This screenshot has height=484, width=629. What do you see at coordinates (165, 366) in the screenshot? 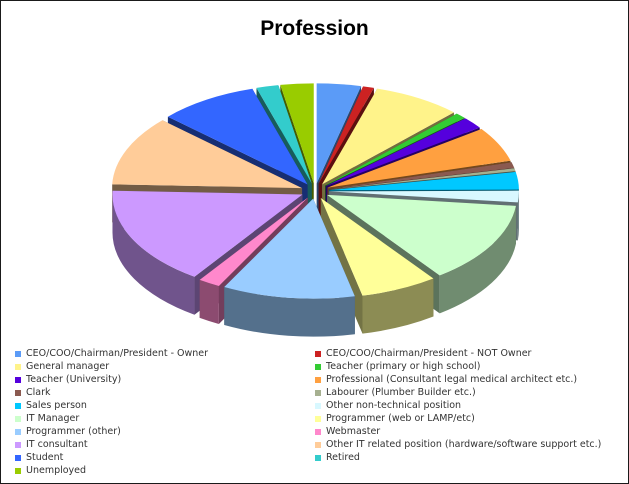
I see `legend-item: General manager` at bounding box center [165, 366].